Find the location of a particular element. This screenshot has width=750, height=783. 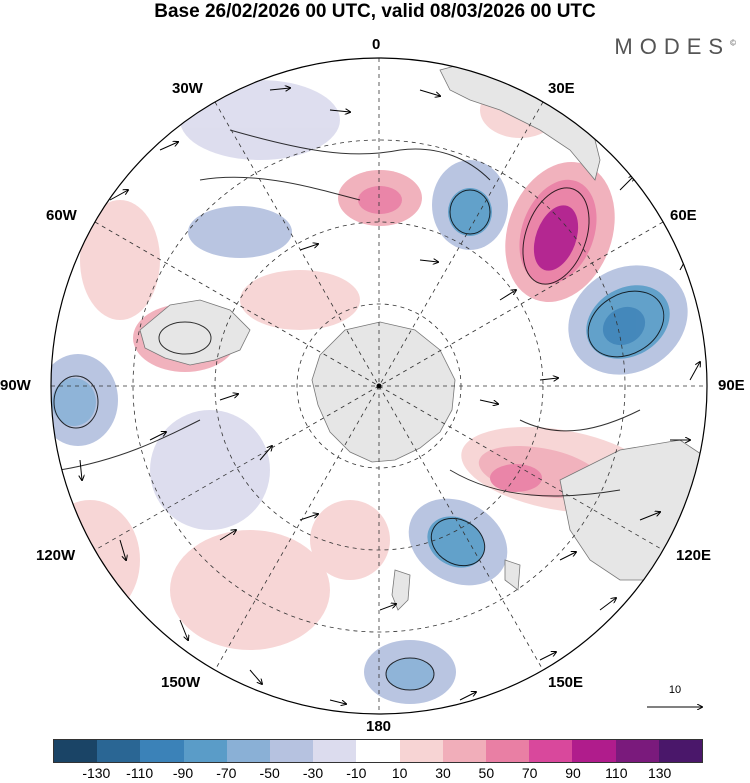

colorbar is located at coordinates (378, 751).